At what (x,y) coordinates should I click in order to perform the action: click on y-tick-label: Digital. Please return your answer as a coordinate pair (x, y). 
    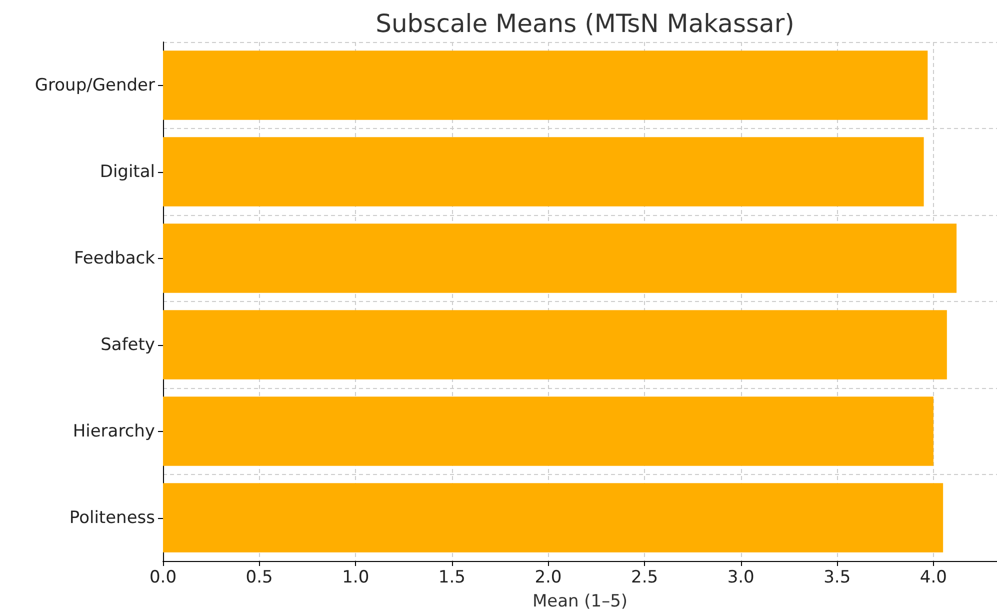
    Looking at the image, I should click on (127, 172).